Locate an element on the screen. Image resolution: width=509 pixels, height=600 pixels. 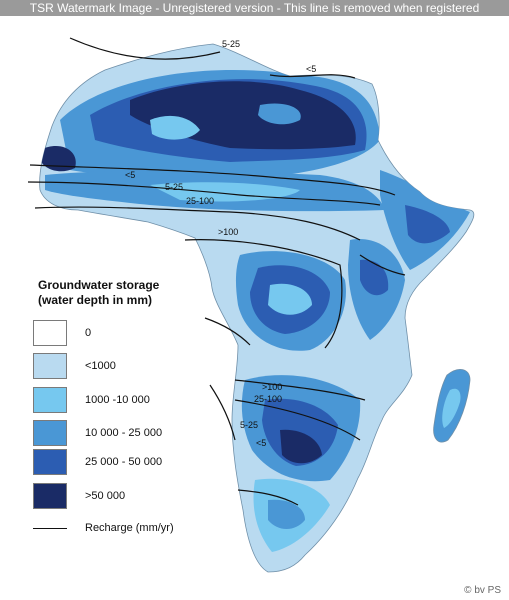
copyright-notice: © bv PS is located at coordinates (482, 590).